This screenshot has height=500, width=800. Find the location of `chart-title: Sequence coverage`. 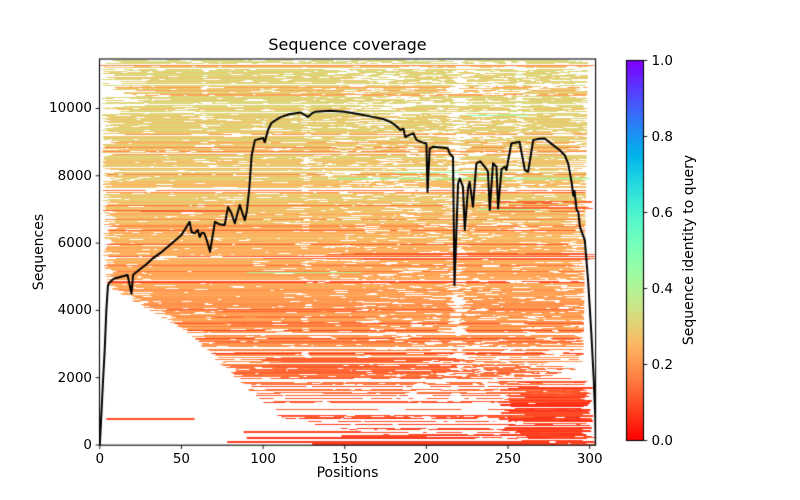

chart-title: Sequence coverage is located at coordinates (347, 44).